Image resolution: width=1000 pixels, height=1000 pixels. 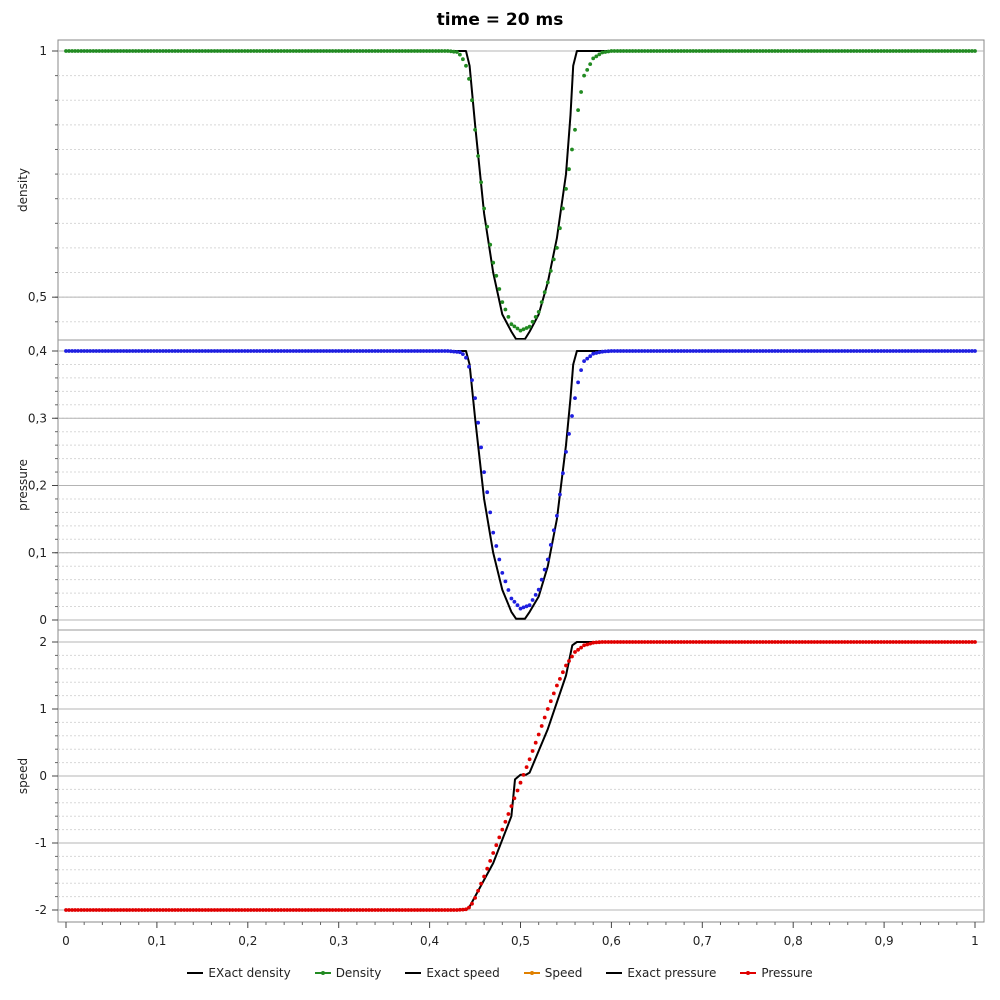 I want to click on y-axis-label: pressure, so click(x=23, y=485).